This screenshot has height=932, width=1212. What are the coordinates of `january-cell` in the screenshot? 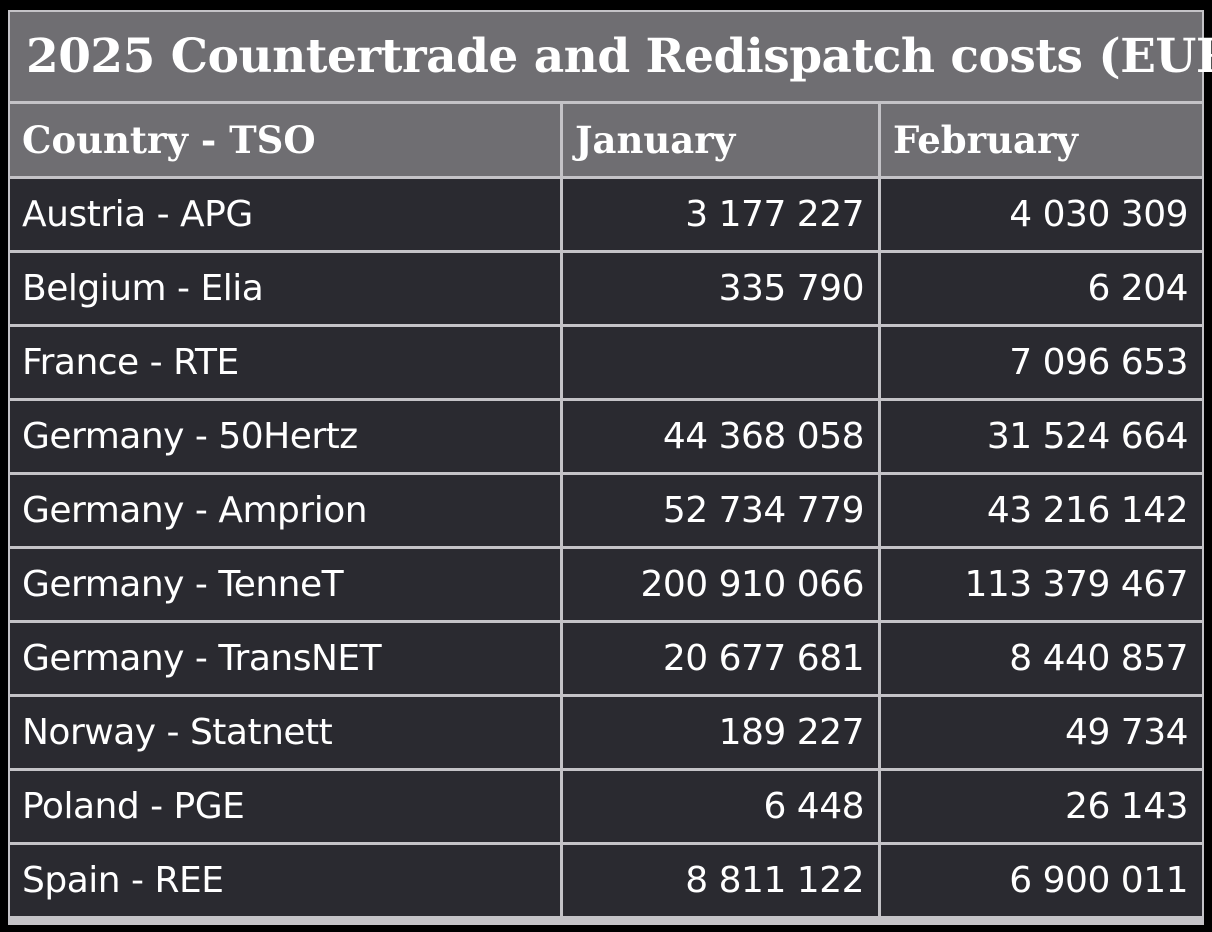 It's located at (722, 364).